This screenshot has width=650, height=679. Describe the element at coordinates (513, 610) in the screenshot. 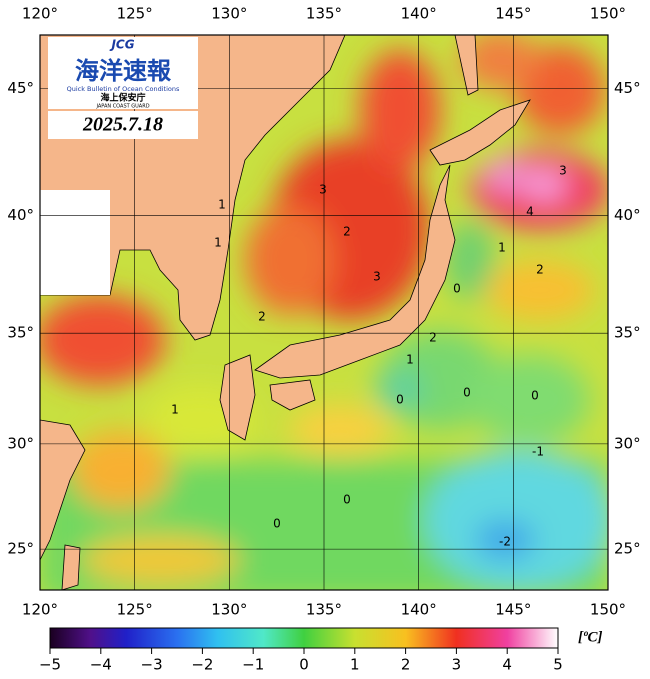

I see `x-tick-label-bottom: 145°` at that location.